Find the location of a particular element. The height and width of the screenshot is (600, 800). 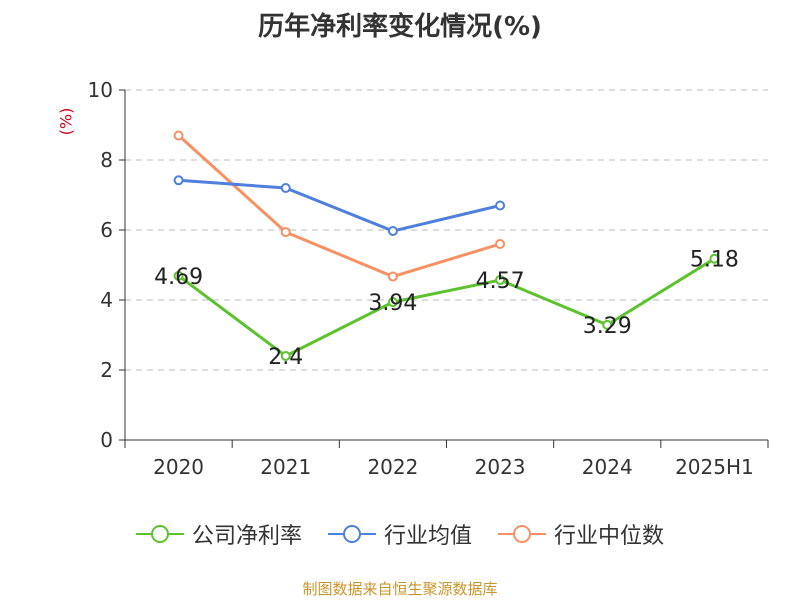

legend-label-industry-avg: 行业均值 is located at coordinates (427, 536).